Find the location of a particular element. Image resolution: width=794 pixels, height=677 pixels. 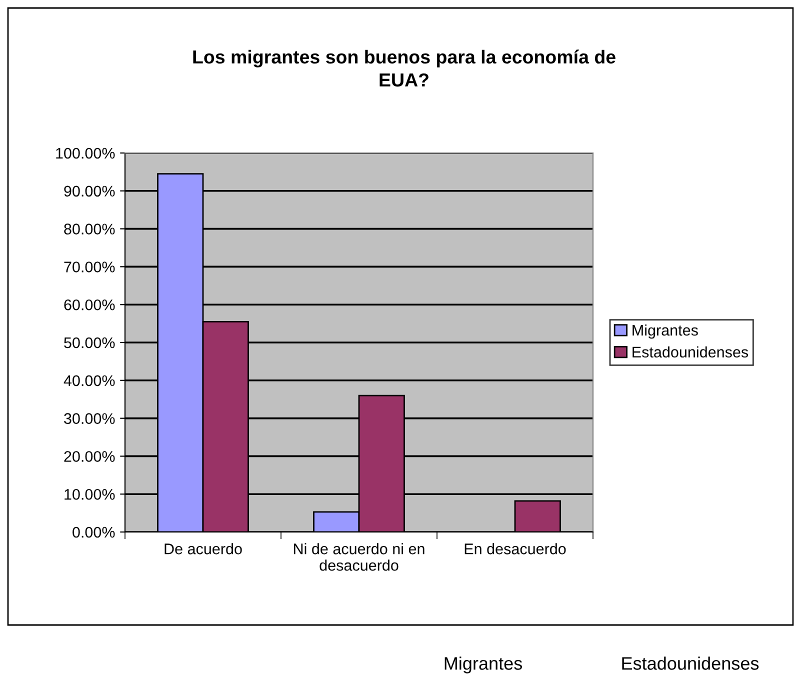

y-tick-label: 30.00% is located at coordinates (89, 418).